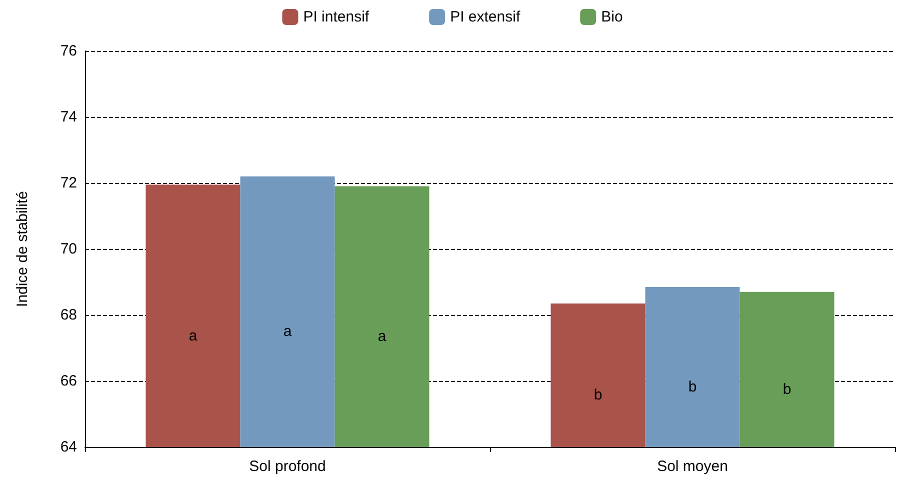  I want to click on y-tick-label: 76, so click(68, 51).